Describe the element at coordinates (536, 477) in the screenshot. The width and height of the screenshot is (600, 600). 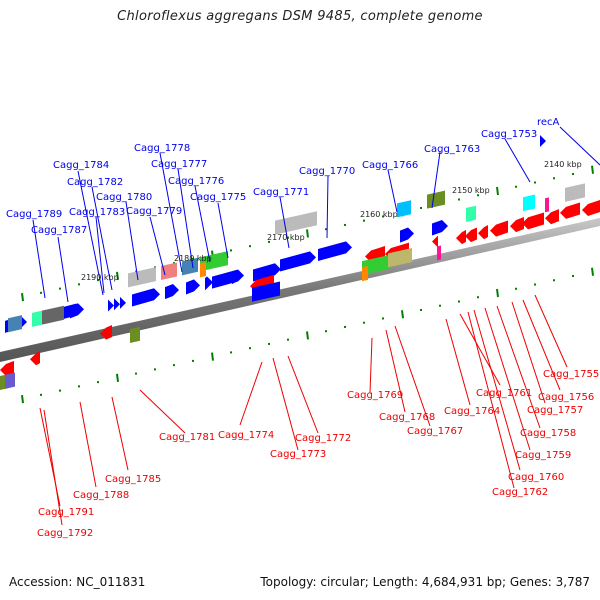
I see `gene-label-cagg-1760: Cagg_1760` at that location.